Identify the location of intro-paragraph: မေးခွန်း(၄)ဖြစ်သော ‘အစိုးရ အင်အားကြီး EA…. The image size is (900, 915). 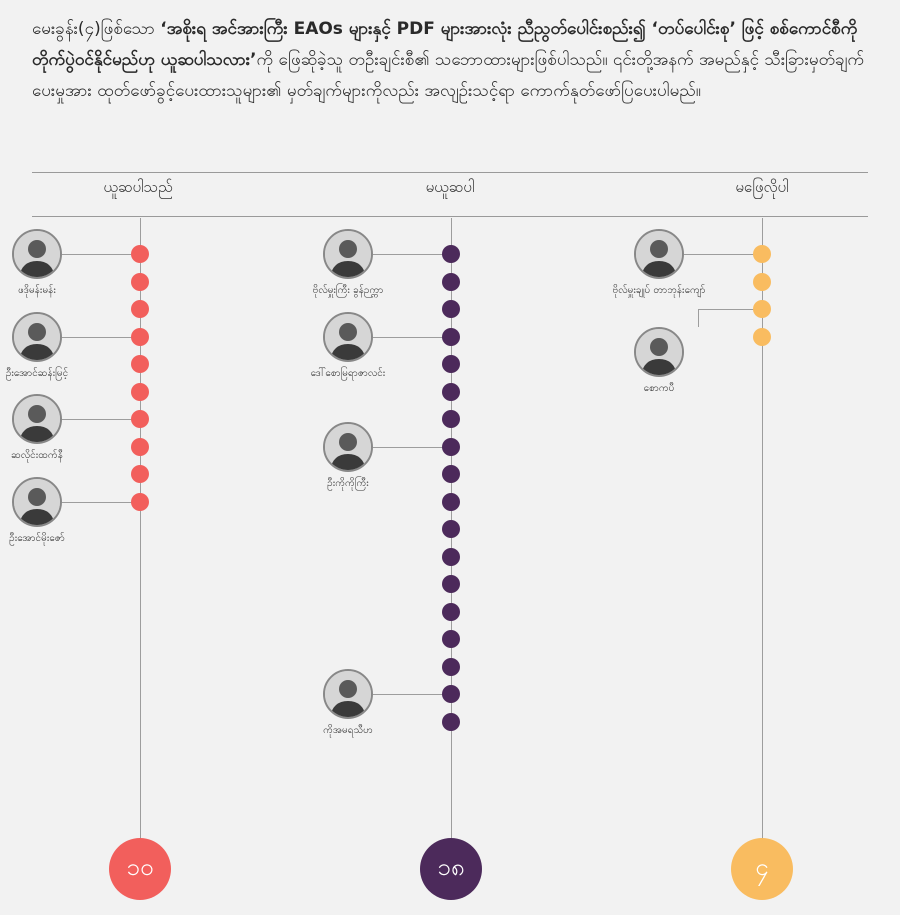
(452, 60).